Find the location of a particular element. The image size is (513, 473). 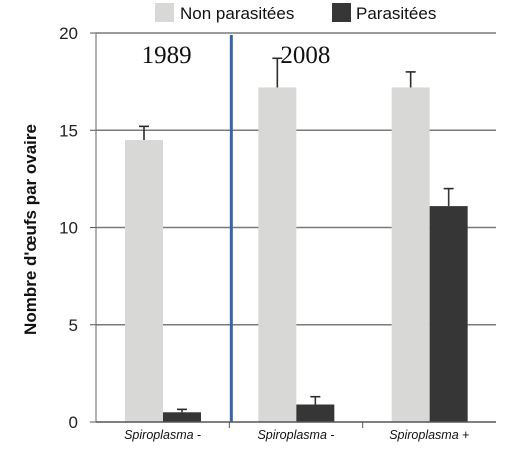

y-tick-label: 10 is located at coordinates (68, 228).